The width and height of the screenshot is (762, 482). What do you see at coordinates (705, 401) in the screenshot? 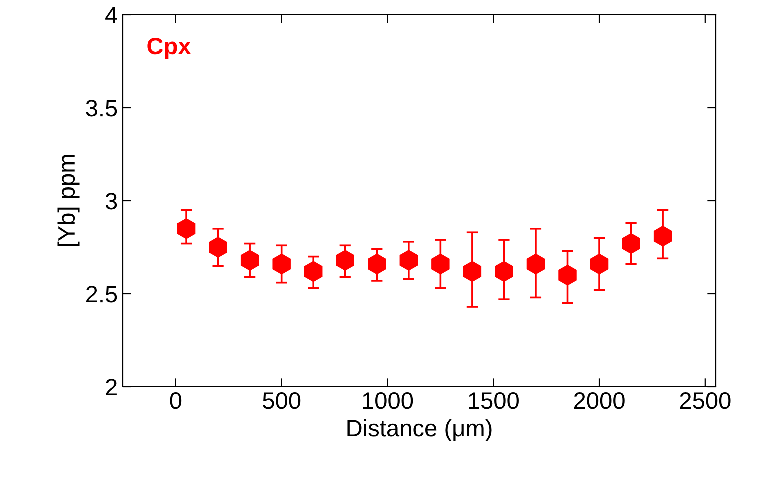
I see `x-tick-label: 2500` at bounding box center [705, 401].